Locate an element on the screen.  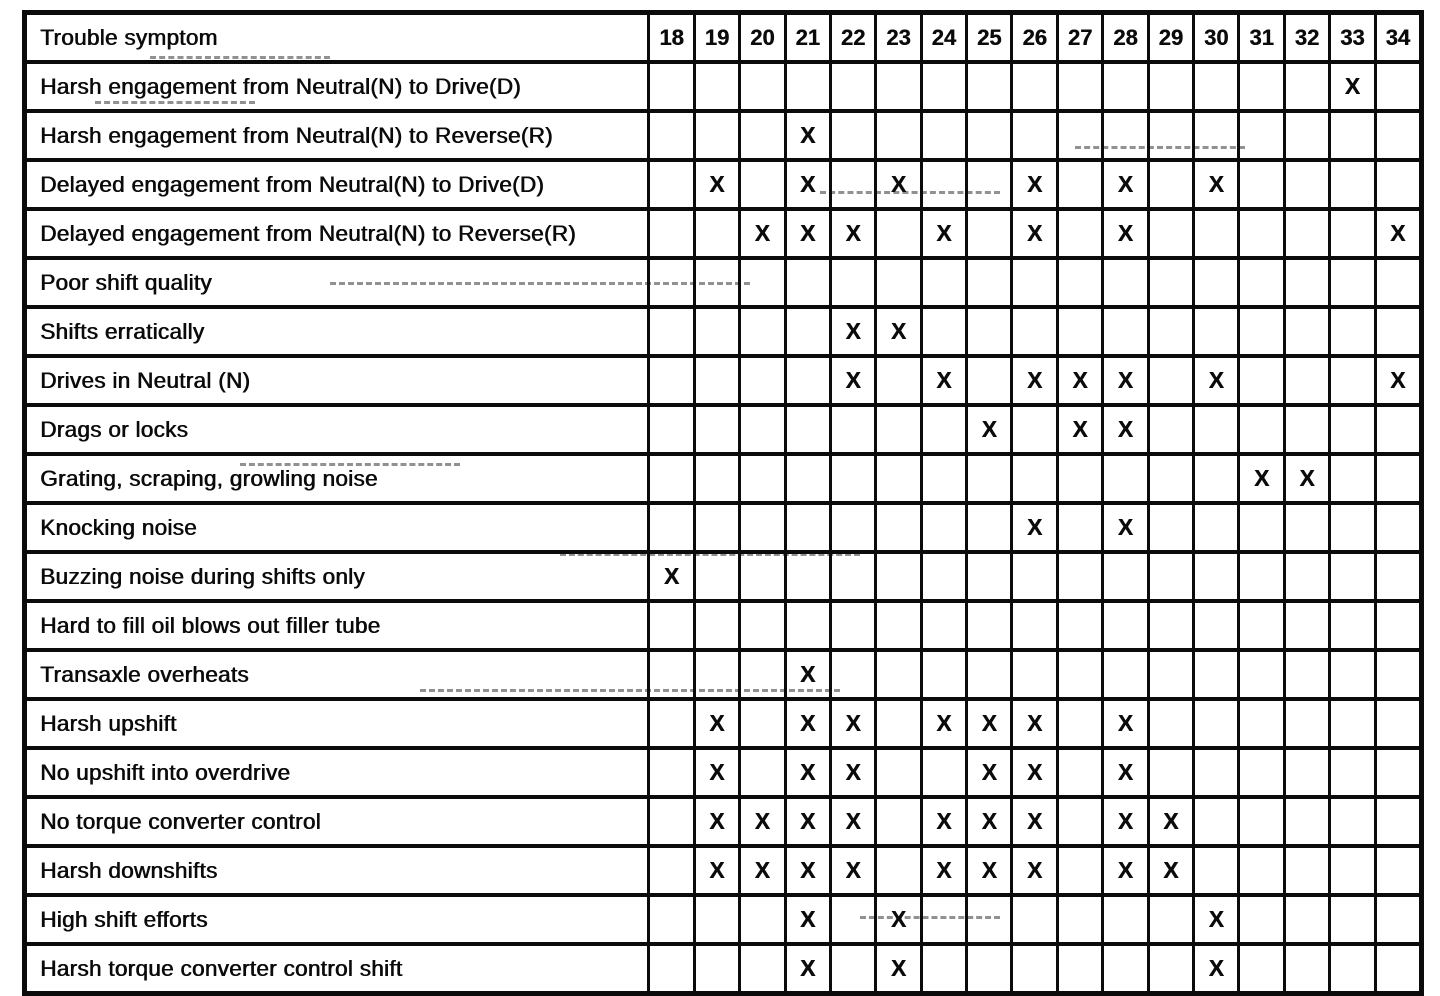
symptom-label: Shifts erratically is located at coordinates (337, 331).